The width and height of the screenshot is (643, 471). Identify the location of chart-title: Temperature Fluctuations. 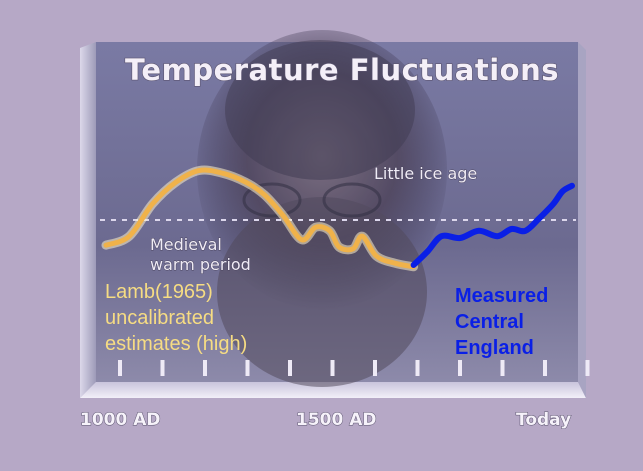
(342, 70).